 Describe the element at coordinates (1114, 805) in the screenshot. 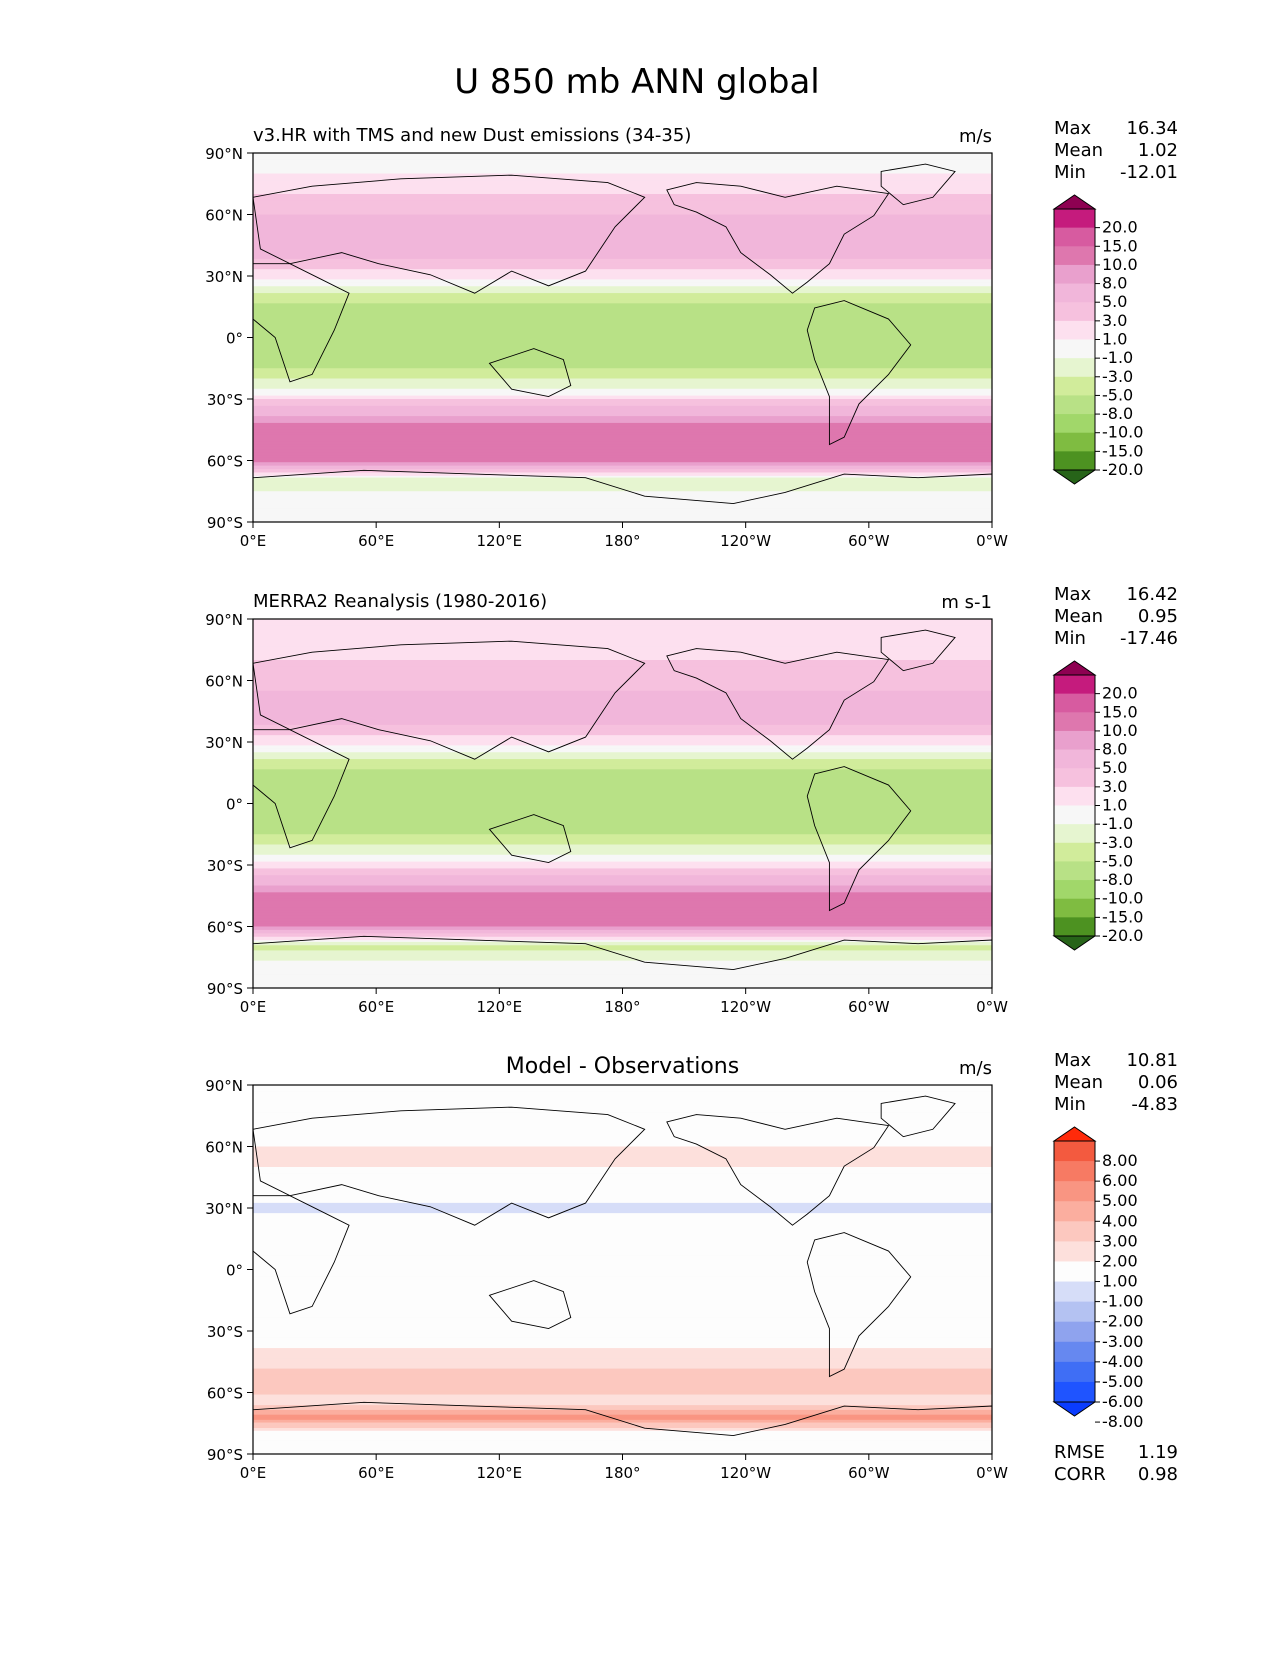

I see `colorbar-label: 1.0` at that location.